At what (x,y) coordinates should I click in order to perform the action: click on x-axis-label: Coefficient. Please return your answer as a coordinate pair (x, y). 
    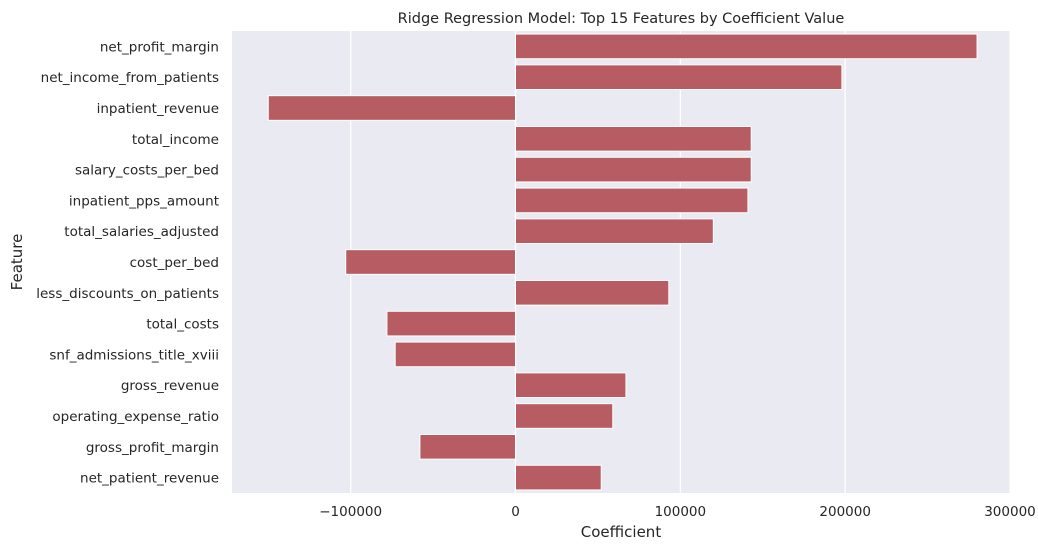
    Looking at the image, I should click on (621, 532).